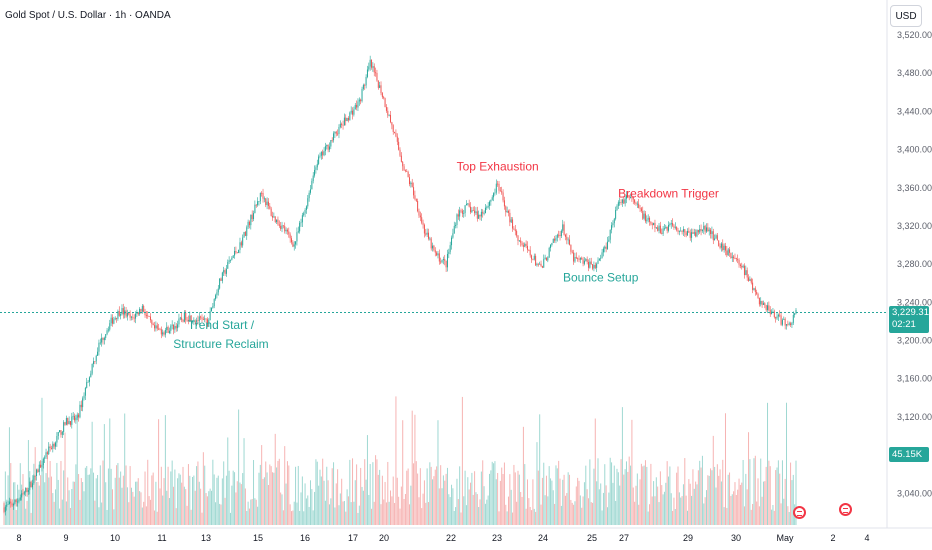  I want to click on x-tick-label: 16, so click(305, 538).